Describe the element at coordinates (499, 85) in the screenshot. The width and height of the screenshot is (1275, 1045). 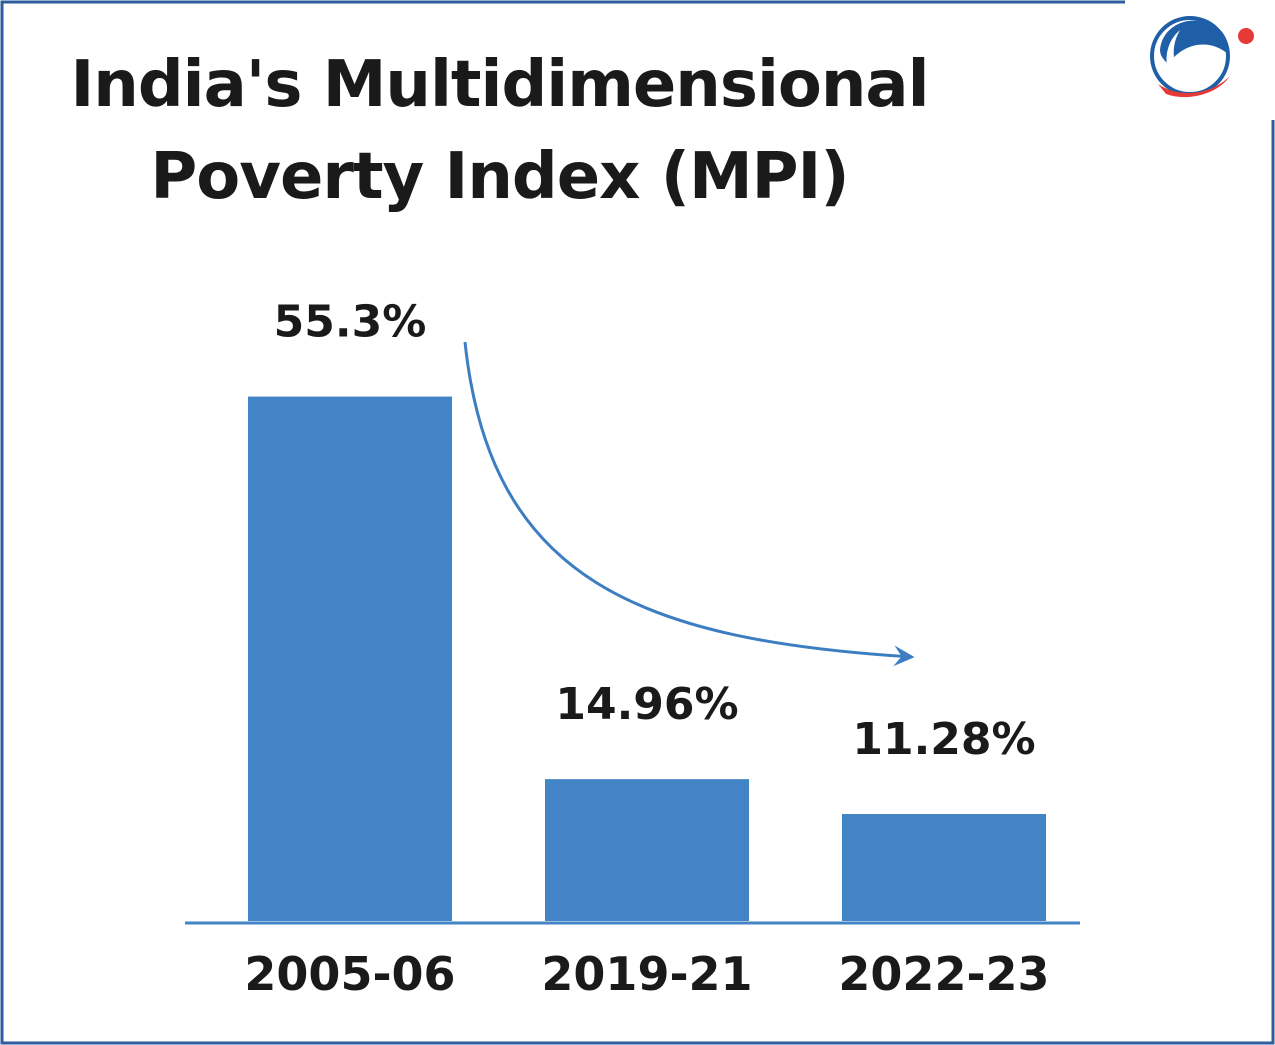
I see `page-title-line-1: India's Multidimensional` at that location.